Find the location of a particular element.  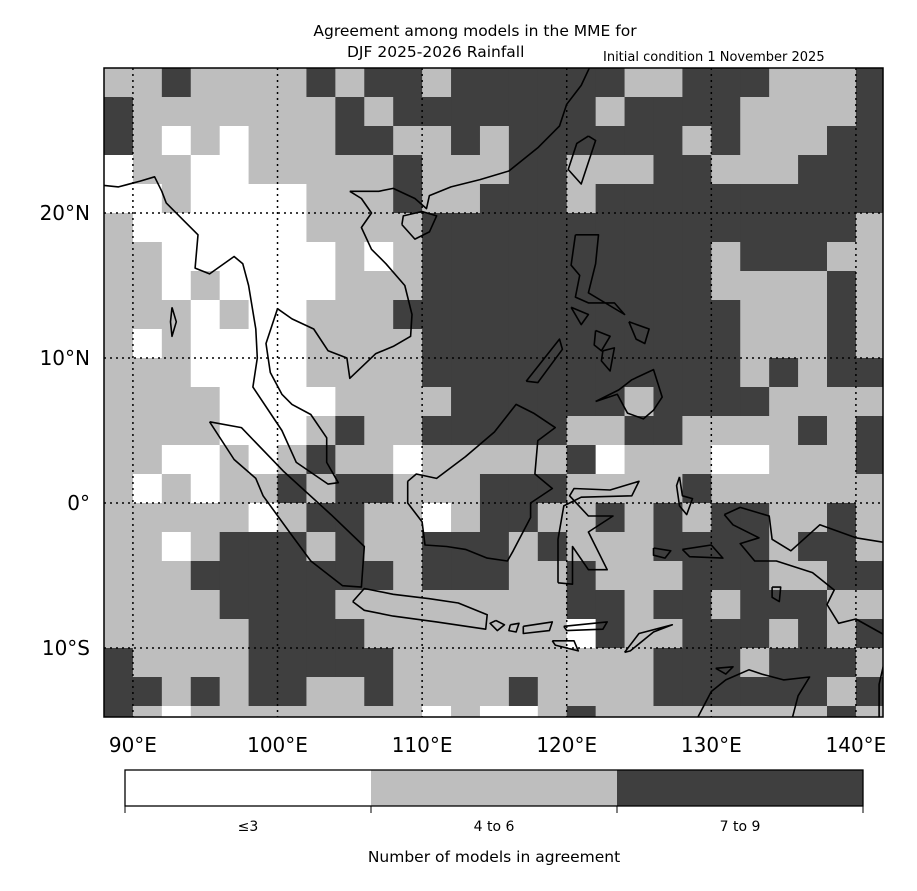

initial-condition-label: Initial condition 1 November 2025 is located at coordinates (714, 57).